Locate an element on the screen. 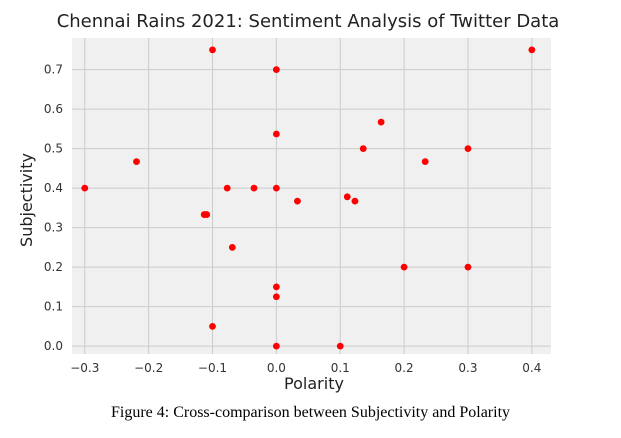 This screenshot has width=621, height=438. x-tick-label: −0.2 is located at coordinates (148, 368).